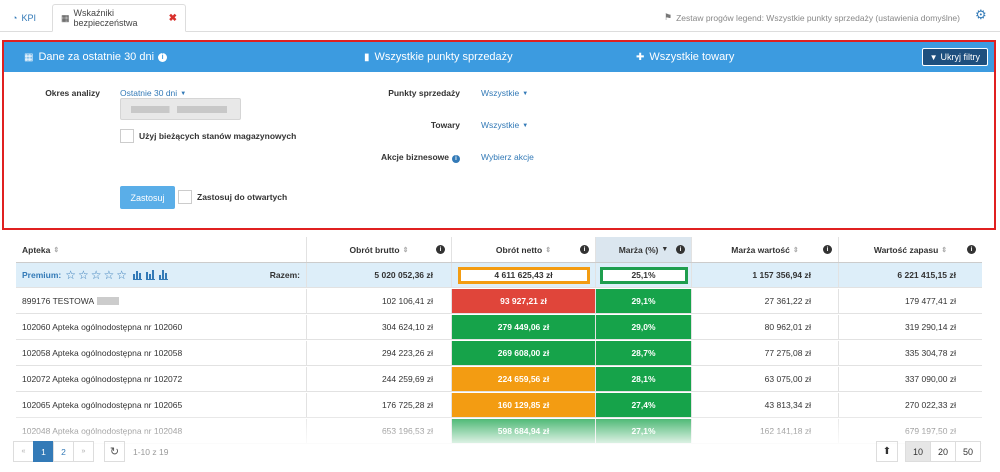 Image resolution: width=1000 pixels, height=472 pixels. I want to click on margin-value: 77 275,08 zł, so click(764, 353).